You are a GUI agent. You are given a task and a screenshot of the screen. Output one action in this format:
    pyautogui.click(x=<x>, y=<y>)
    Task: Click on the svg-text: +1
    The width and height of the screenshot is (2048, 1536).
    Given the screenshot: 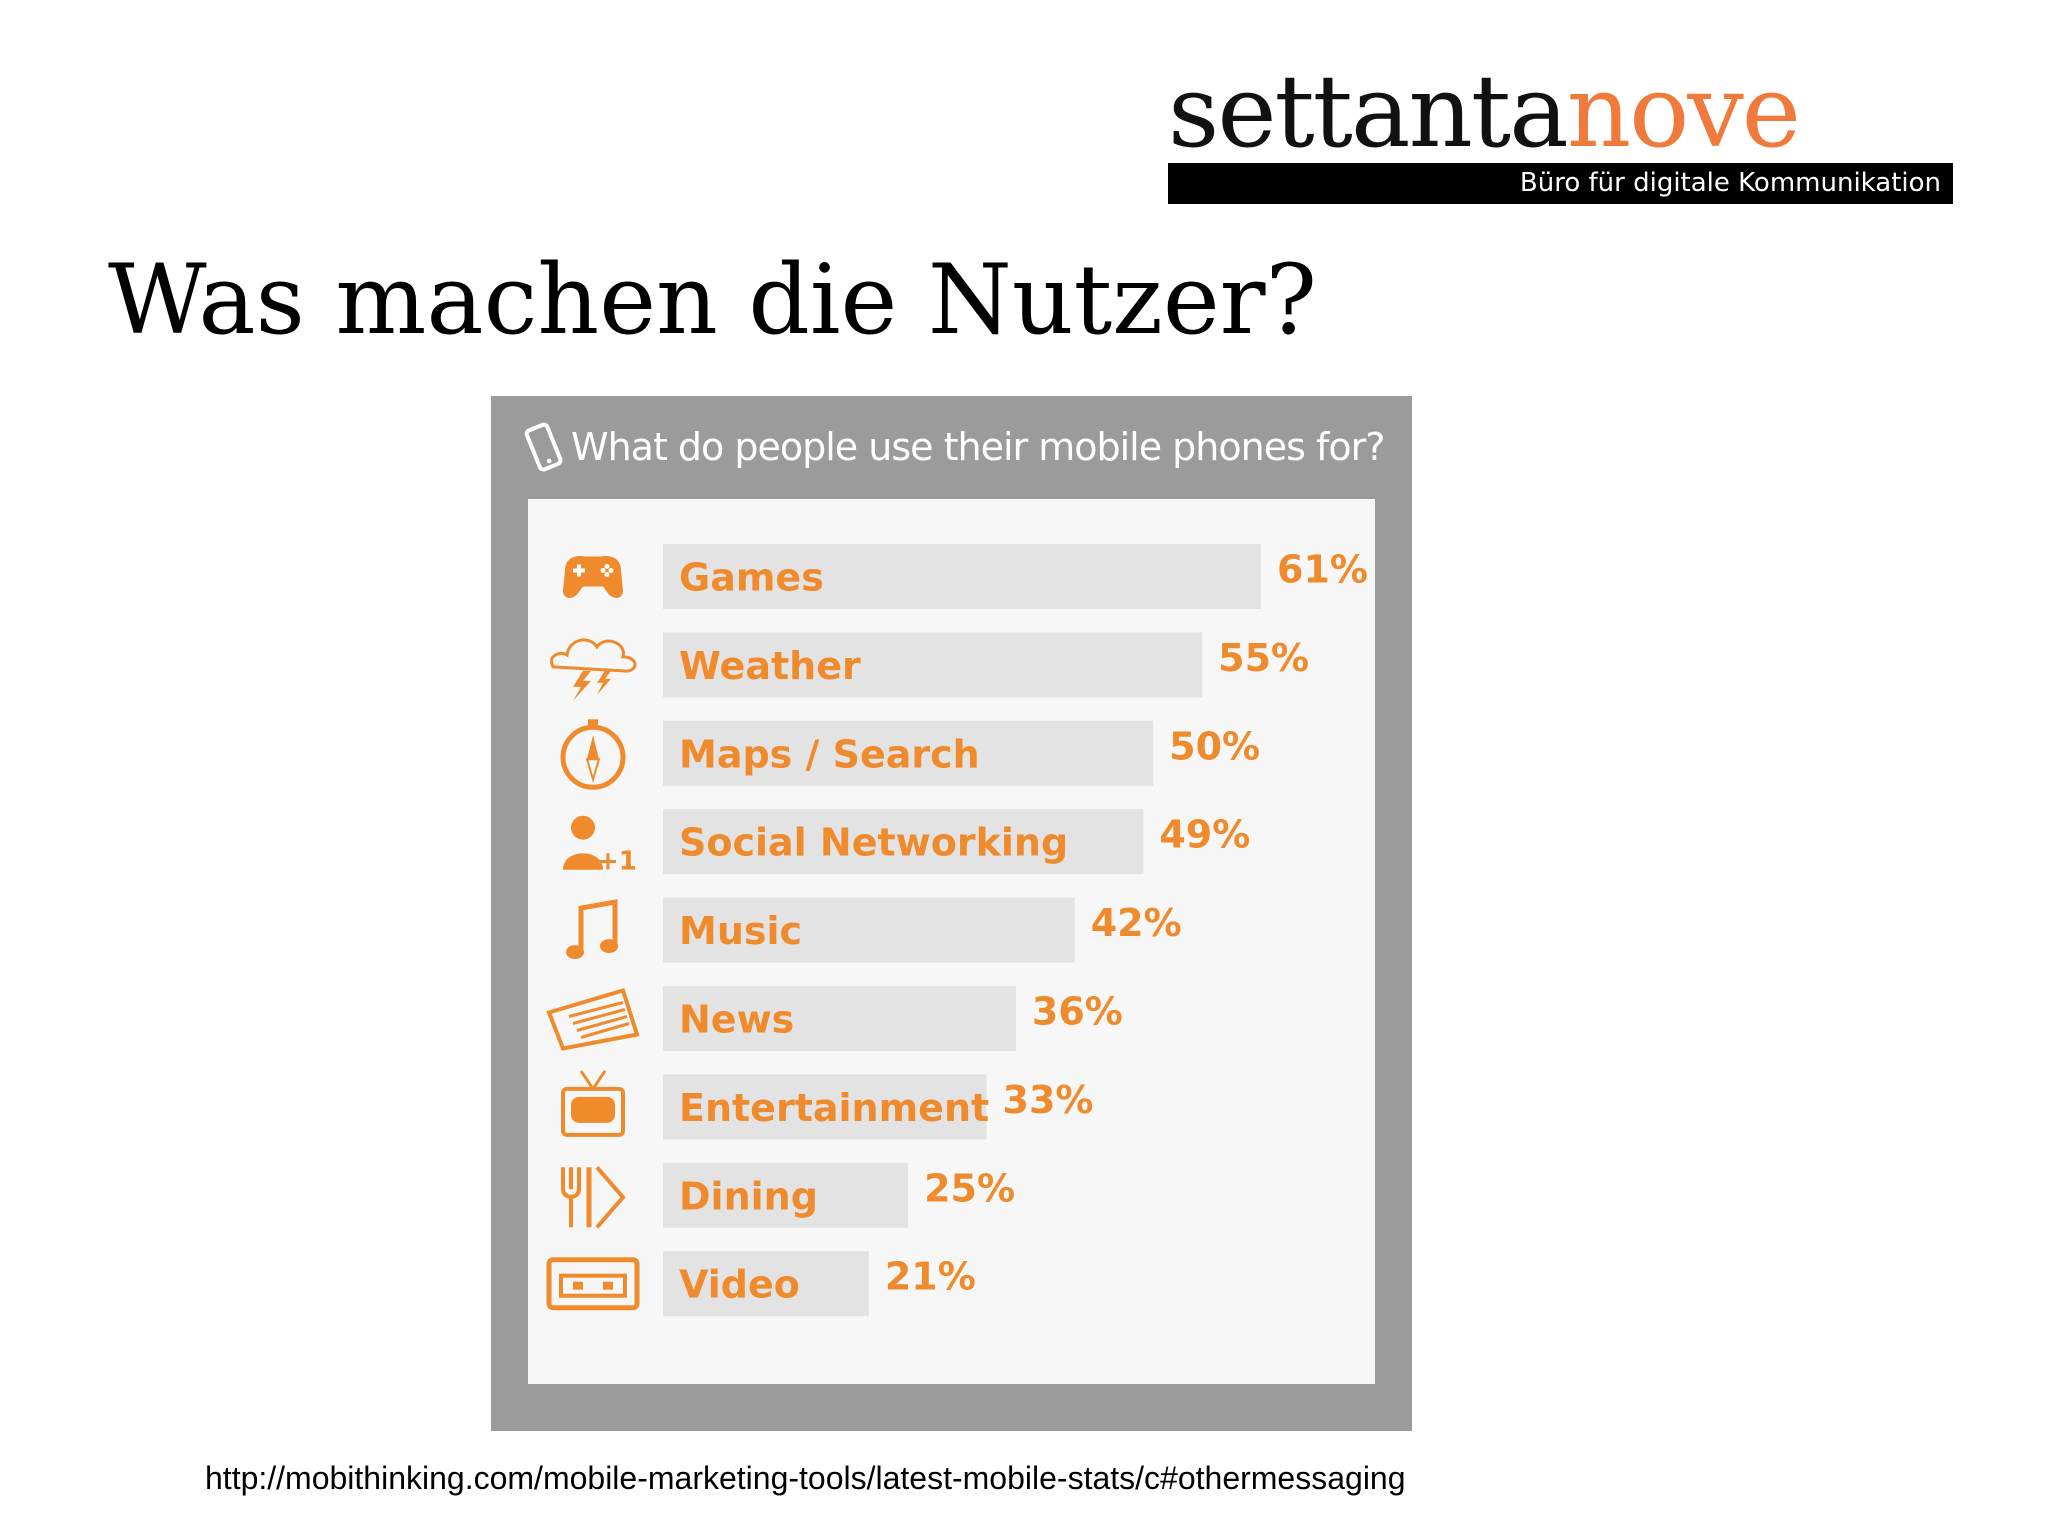 What is the action you would take?
    pyautogui.click(x=617, y=862)
    